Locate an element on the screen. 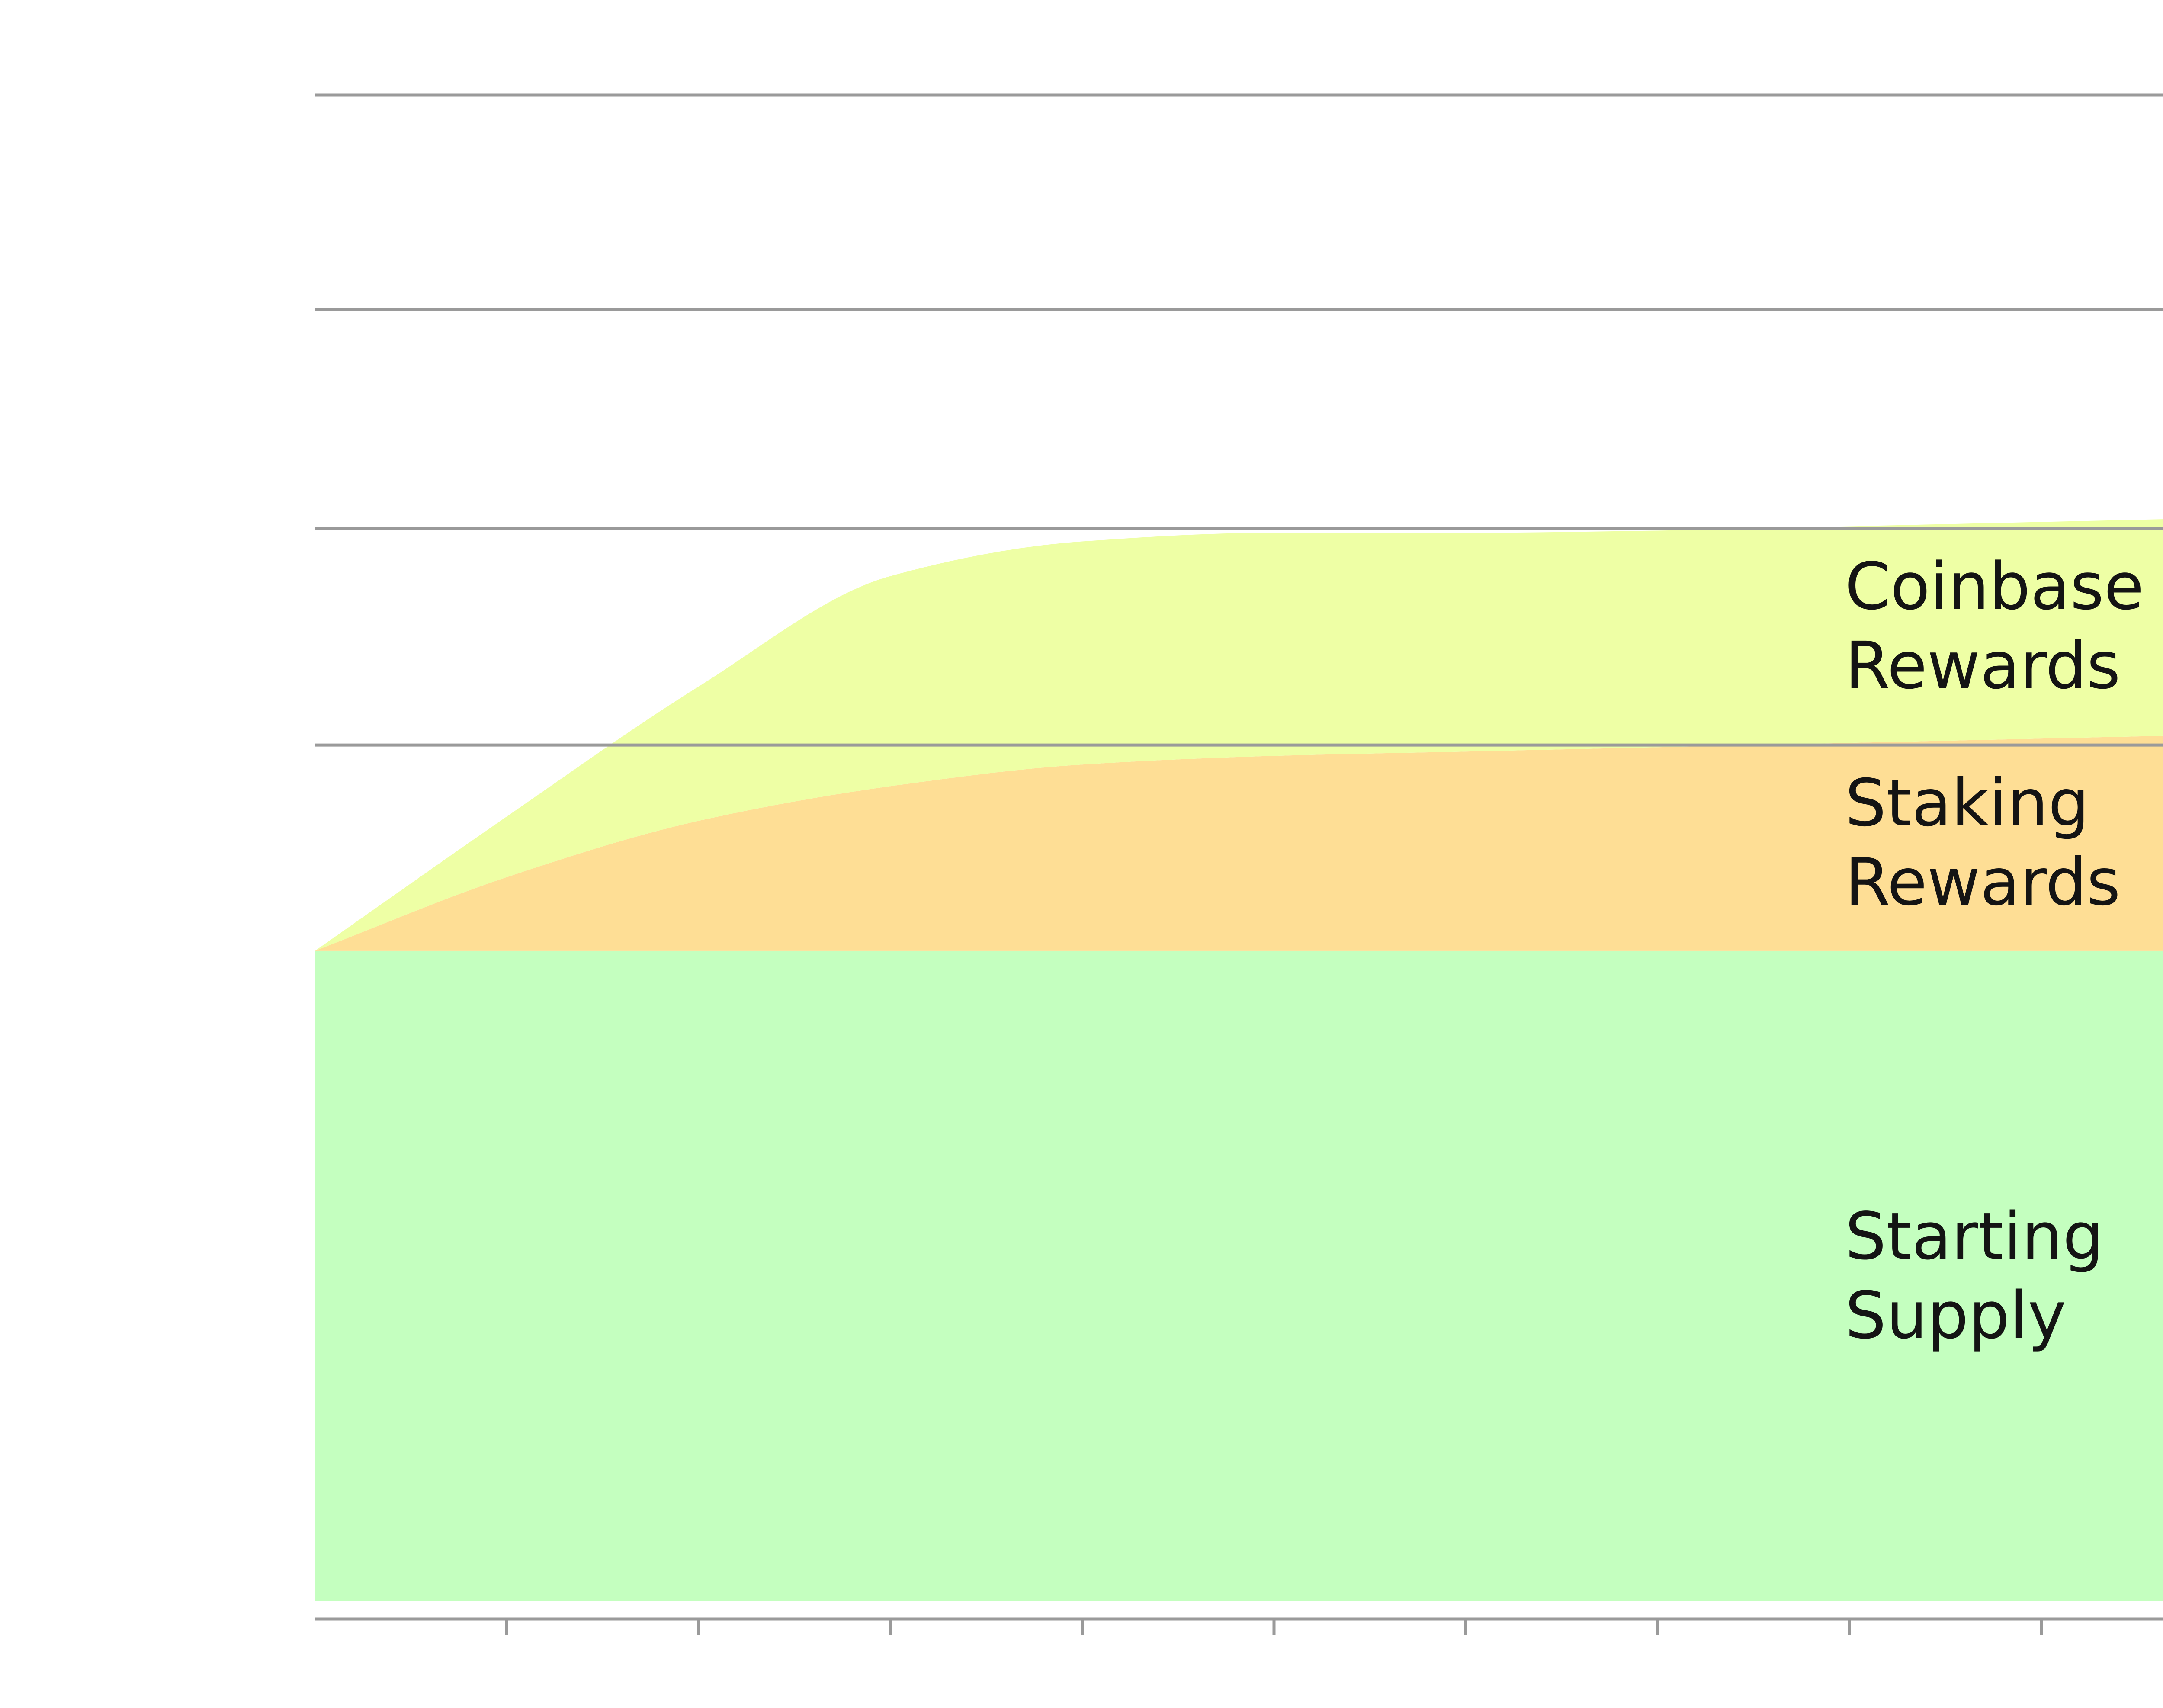 The image size is (2163, 1708). area-staking-rewards is located at coordinates (1239, 843).